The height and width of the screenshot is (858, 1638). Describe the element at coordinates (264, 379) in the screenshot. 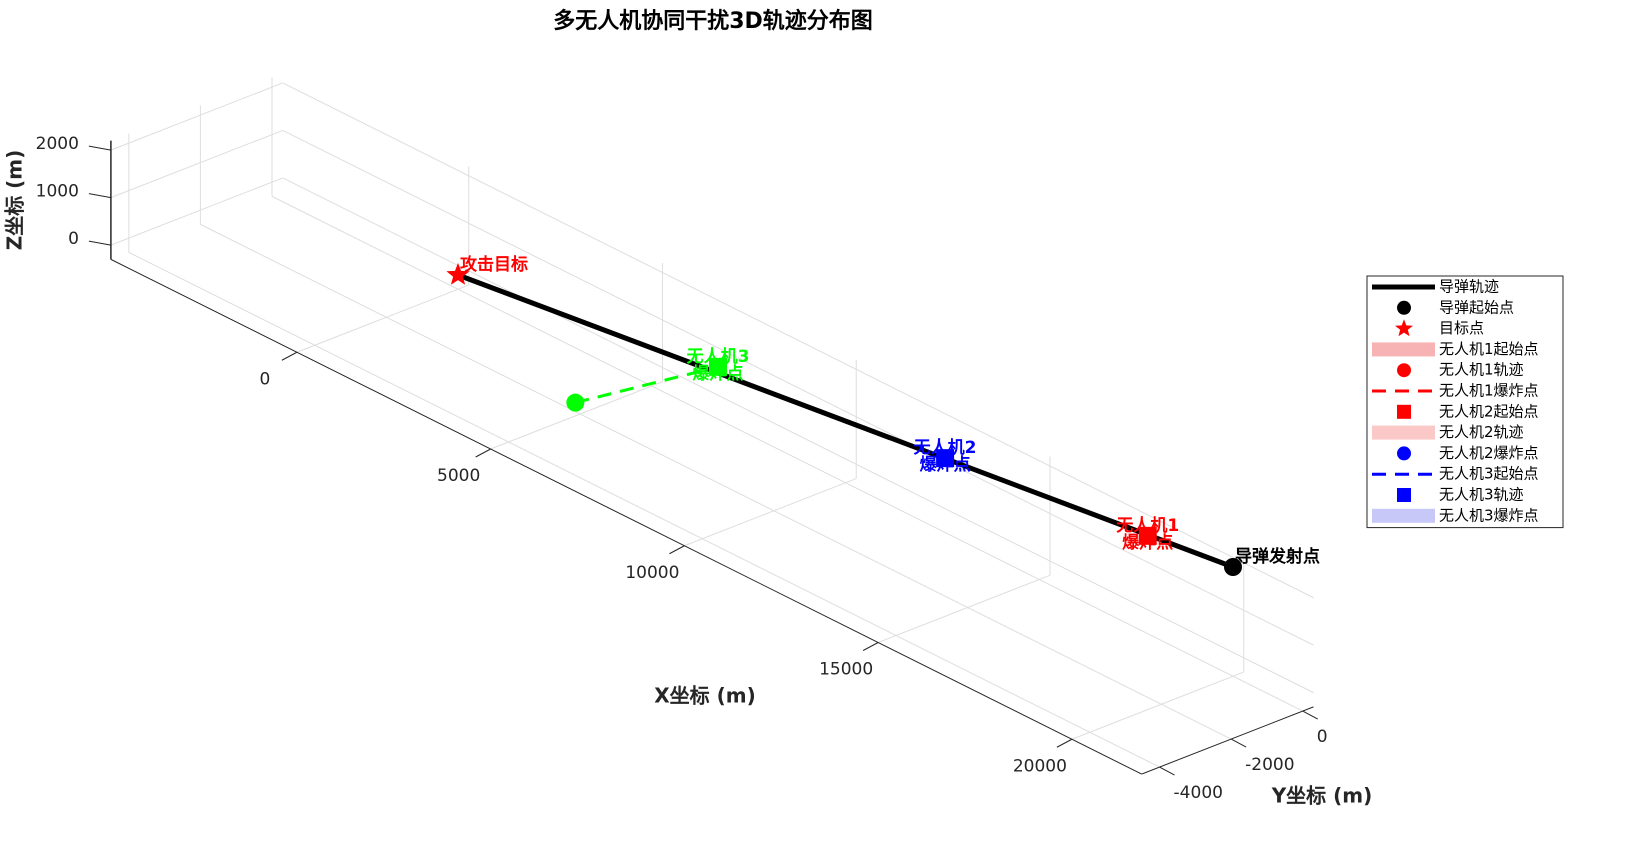

I see `x-tick-label: 0` at that location.